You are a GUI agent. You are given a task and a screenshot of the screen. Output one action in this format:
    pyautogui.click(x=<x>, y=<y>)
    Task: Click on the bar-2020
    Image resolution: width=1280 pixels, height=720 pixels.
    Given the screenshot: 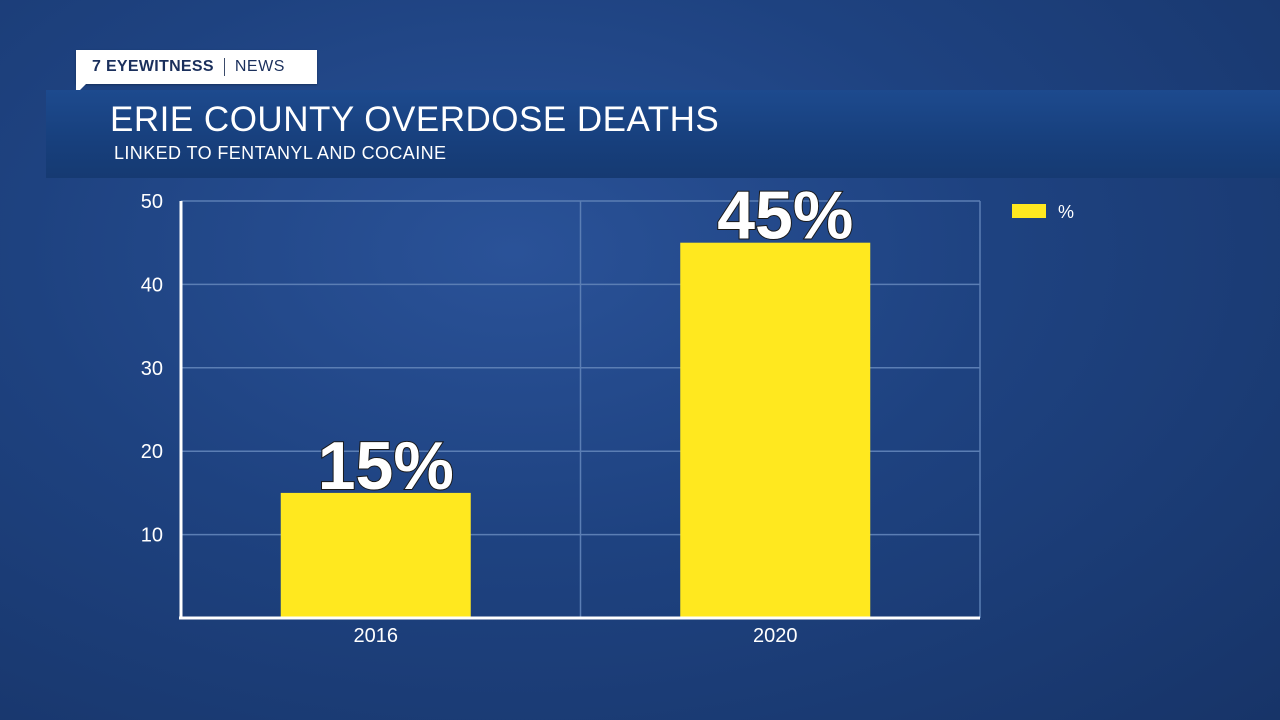 What is the action you would take?
    pyautogui.click(x=775, y=430)
    